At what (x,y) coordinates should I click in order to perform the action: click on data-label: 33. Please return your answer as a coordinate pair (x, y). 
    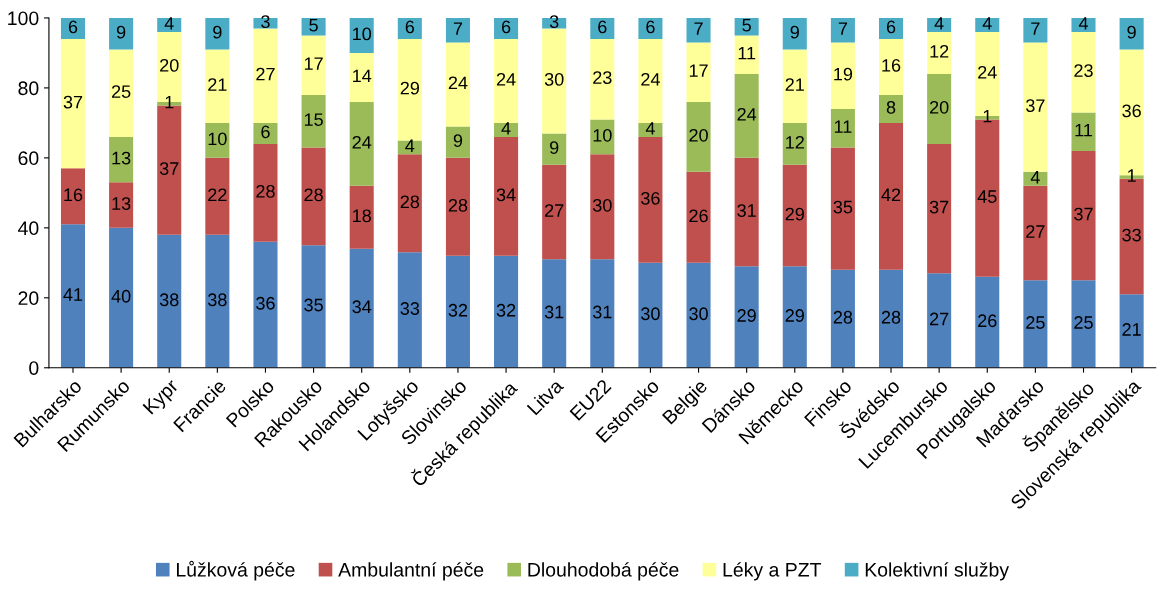
    Looking at the image, I should click on (1131, 235).